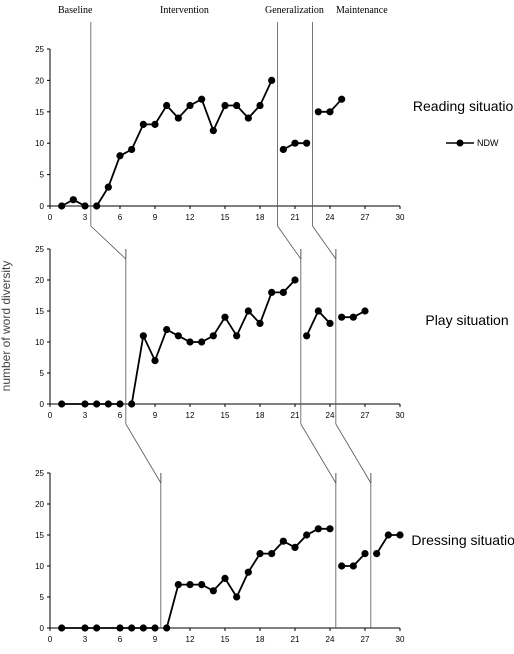 Image resolution: width=514 pixels, height=654 pixels. What do you see at coordinates (6, 326) in the screenshot?
I see `y-axis-label: number of word diversity` at bounding box center [6, 326].